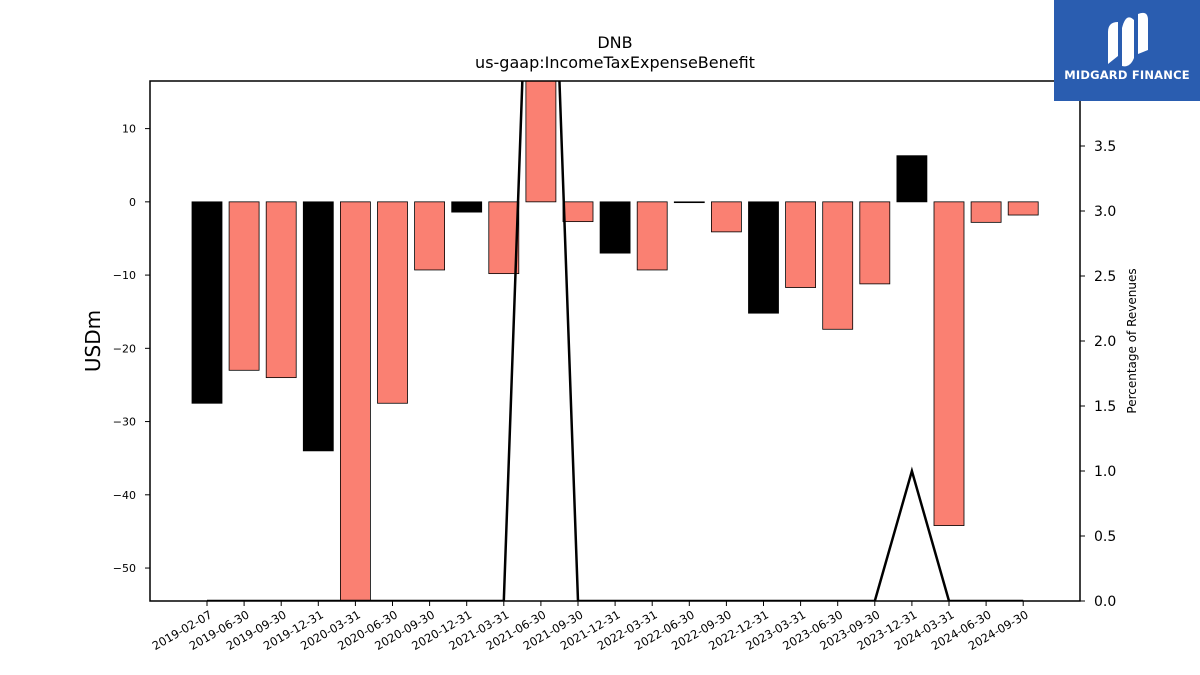  Describe the element at coordinates (1105, 277) in the screenshot. I see `y2-tick-label: 2.5` at that location.